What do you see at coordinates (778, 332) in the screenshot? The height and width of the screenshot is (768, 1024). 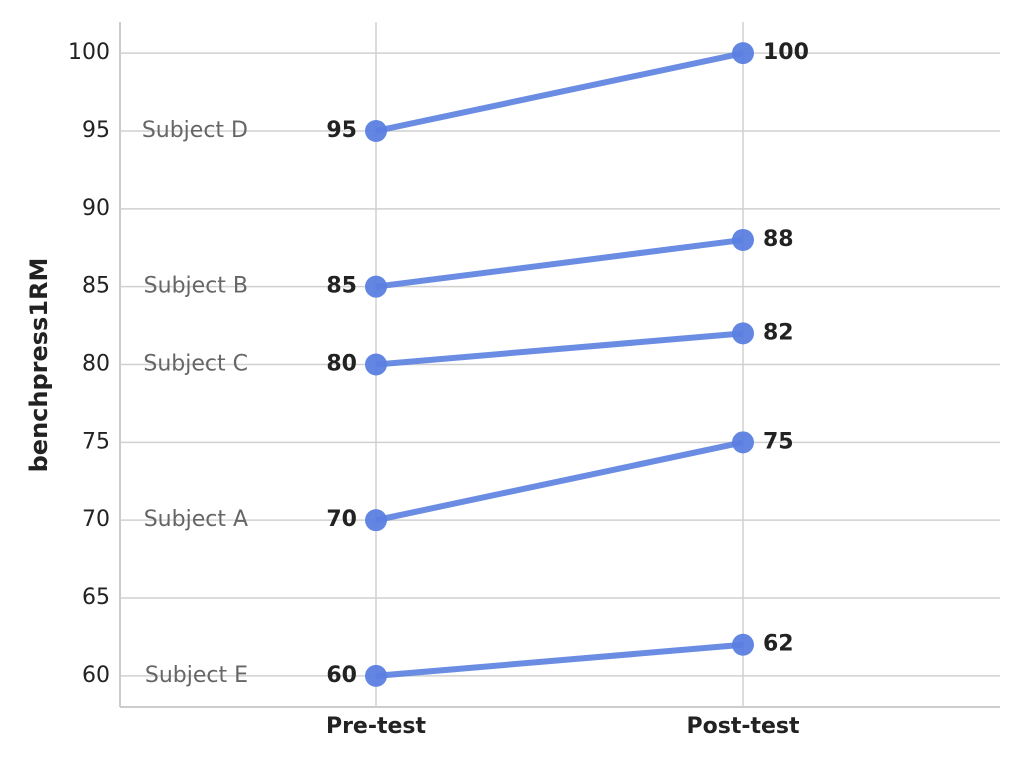 I see `value-label: 82` at bounding box center [778, 332].